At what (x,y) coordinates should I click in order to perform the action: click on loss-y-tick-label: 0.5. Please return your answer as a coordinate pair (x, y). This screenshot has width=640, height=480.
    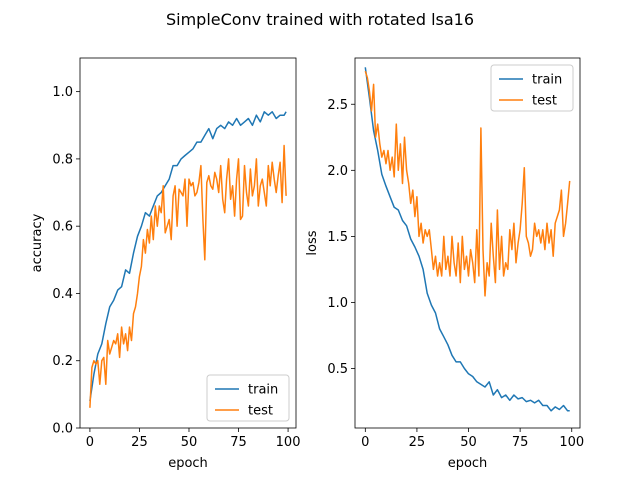
    Looking at the image, I should click on (337, 369).